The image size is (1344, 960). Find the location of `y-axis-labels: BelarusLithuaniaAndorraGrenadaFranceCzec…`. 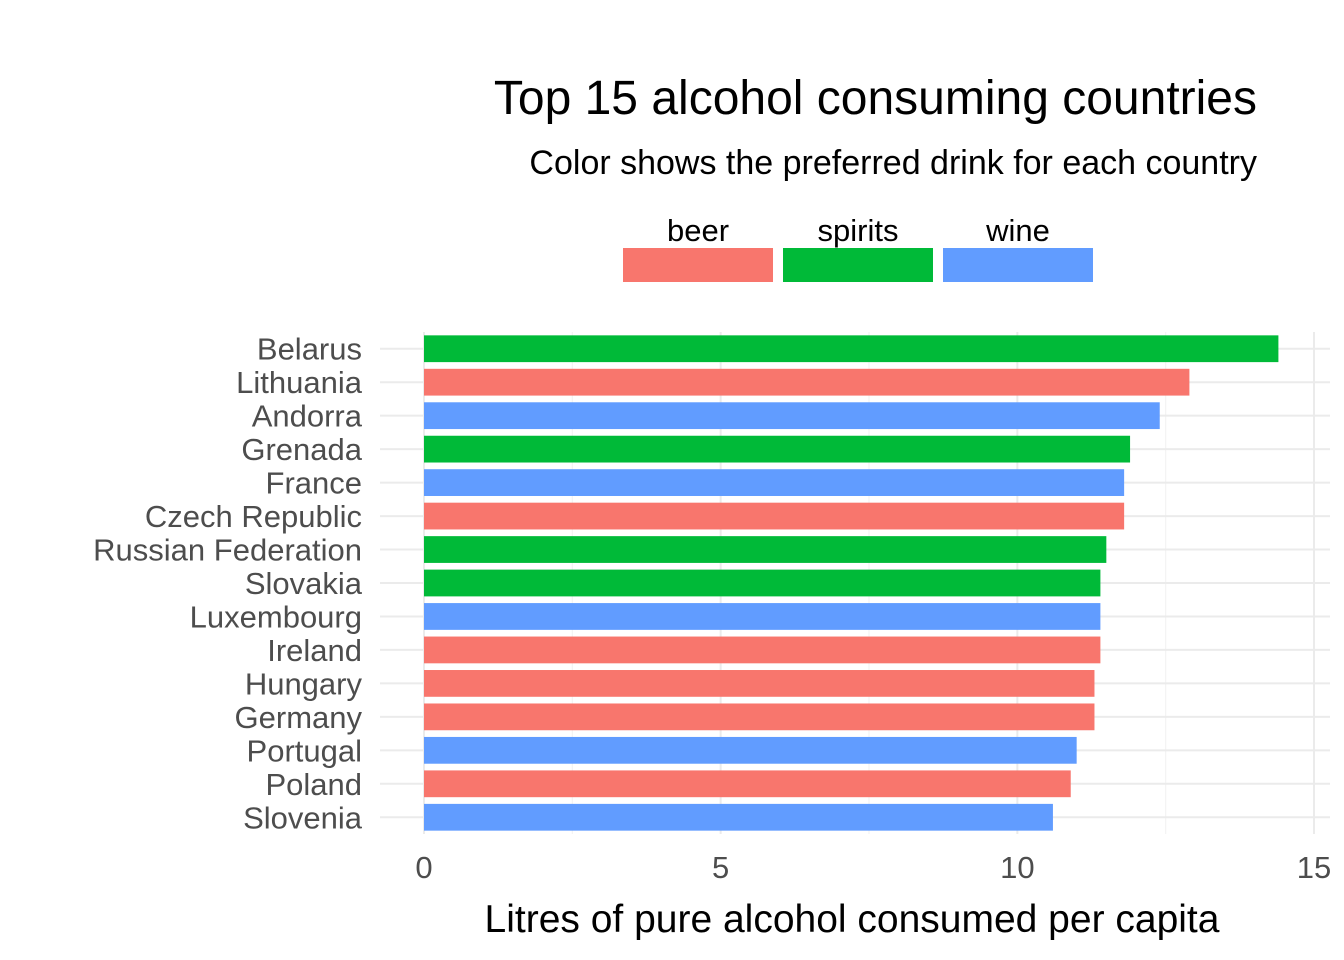

y-axis-labels: BelarusLithuaniaAndorraGrenadaFranceCzec… is located at coordinates (228, 584).